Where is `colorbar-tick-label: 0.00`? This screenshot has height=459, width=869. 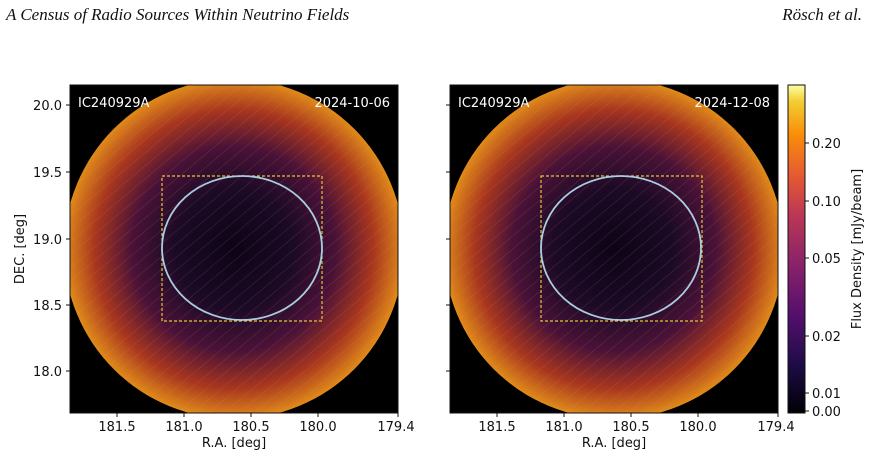 colorbar-tick-label: 0.00 is located at coordinates (826, 412).